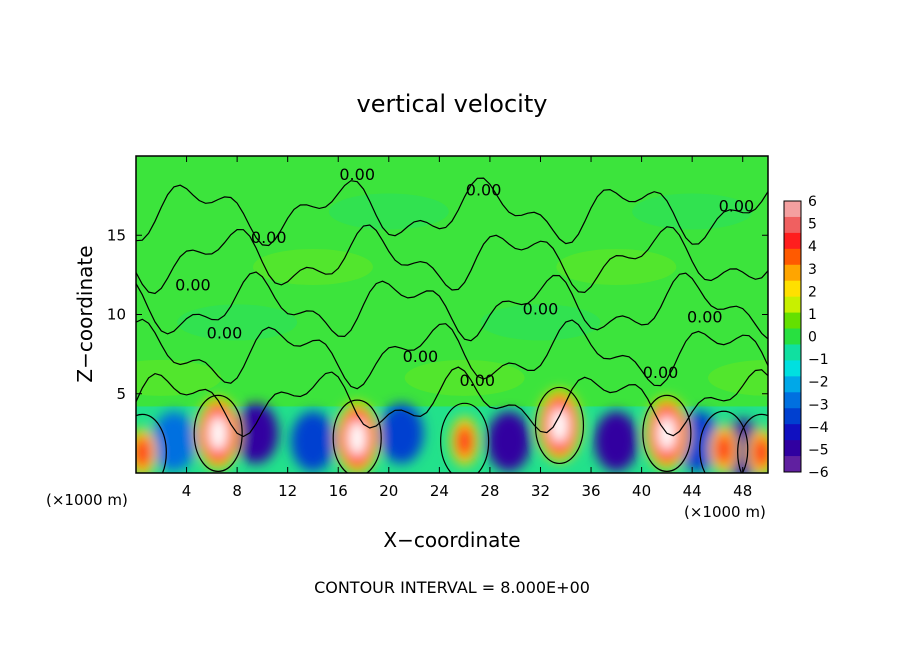 This screenshot has width=904, height=654. Describe the element at coordinates (692, 491) in the screenshot. I see `x-tick-label: 44` at that location.